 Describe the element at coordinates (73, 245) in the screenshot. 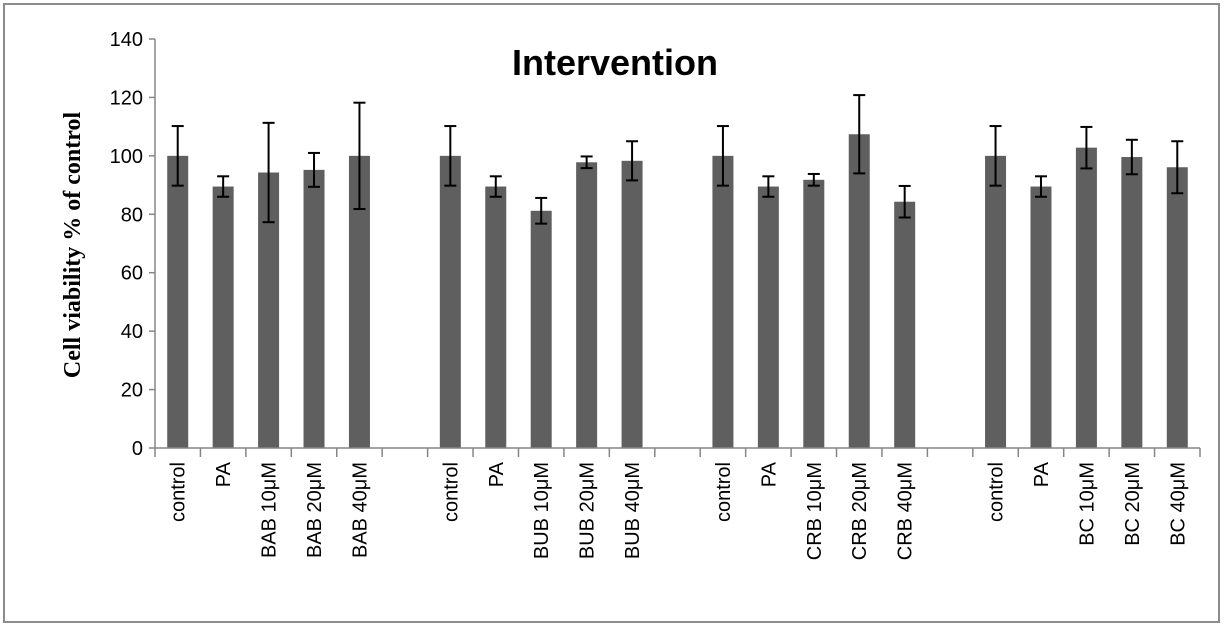

I see `y-axis-label: Cell viability % of control` at that location.